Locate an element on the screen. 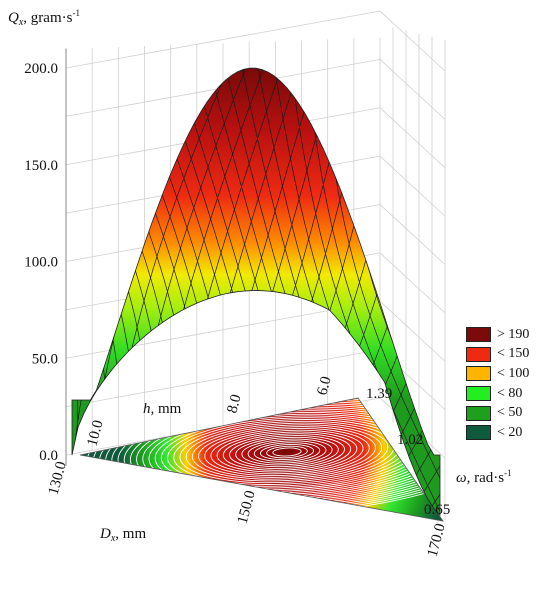  z-tick-label: 200.0 is located at coordinates (41, 69).